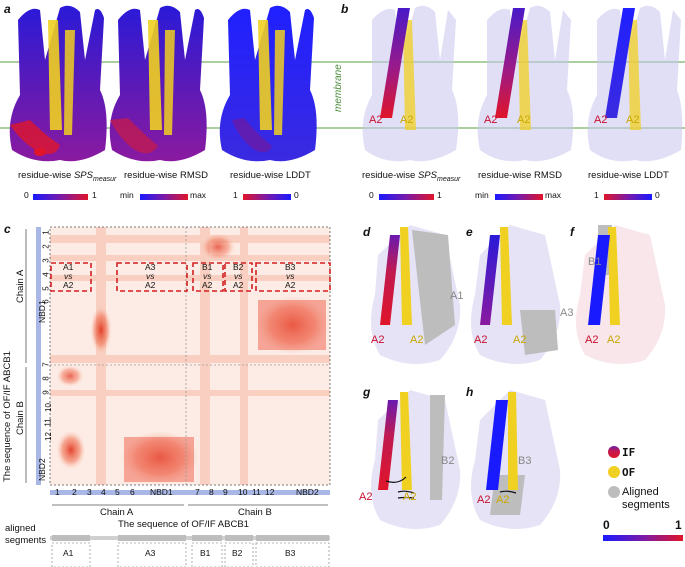 The height and width of the screenshot is (567, 685). I want to click on cbar-a2-right: max, so click(198, 195).